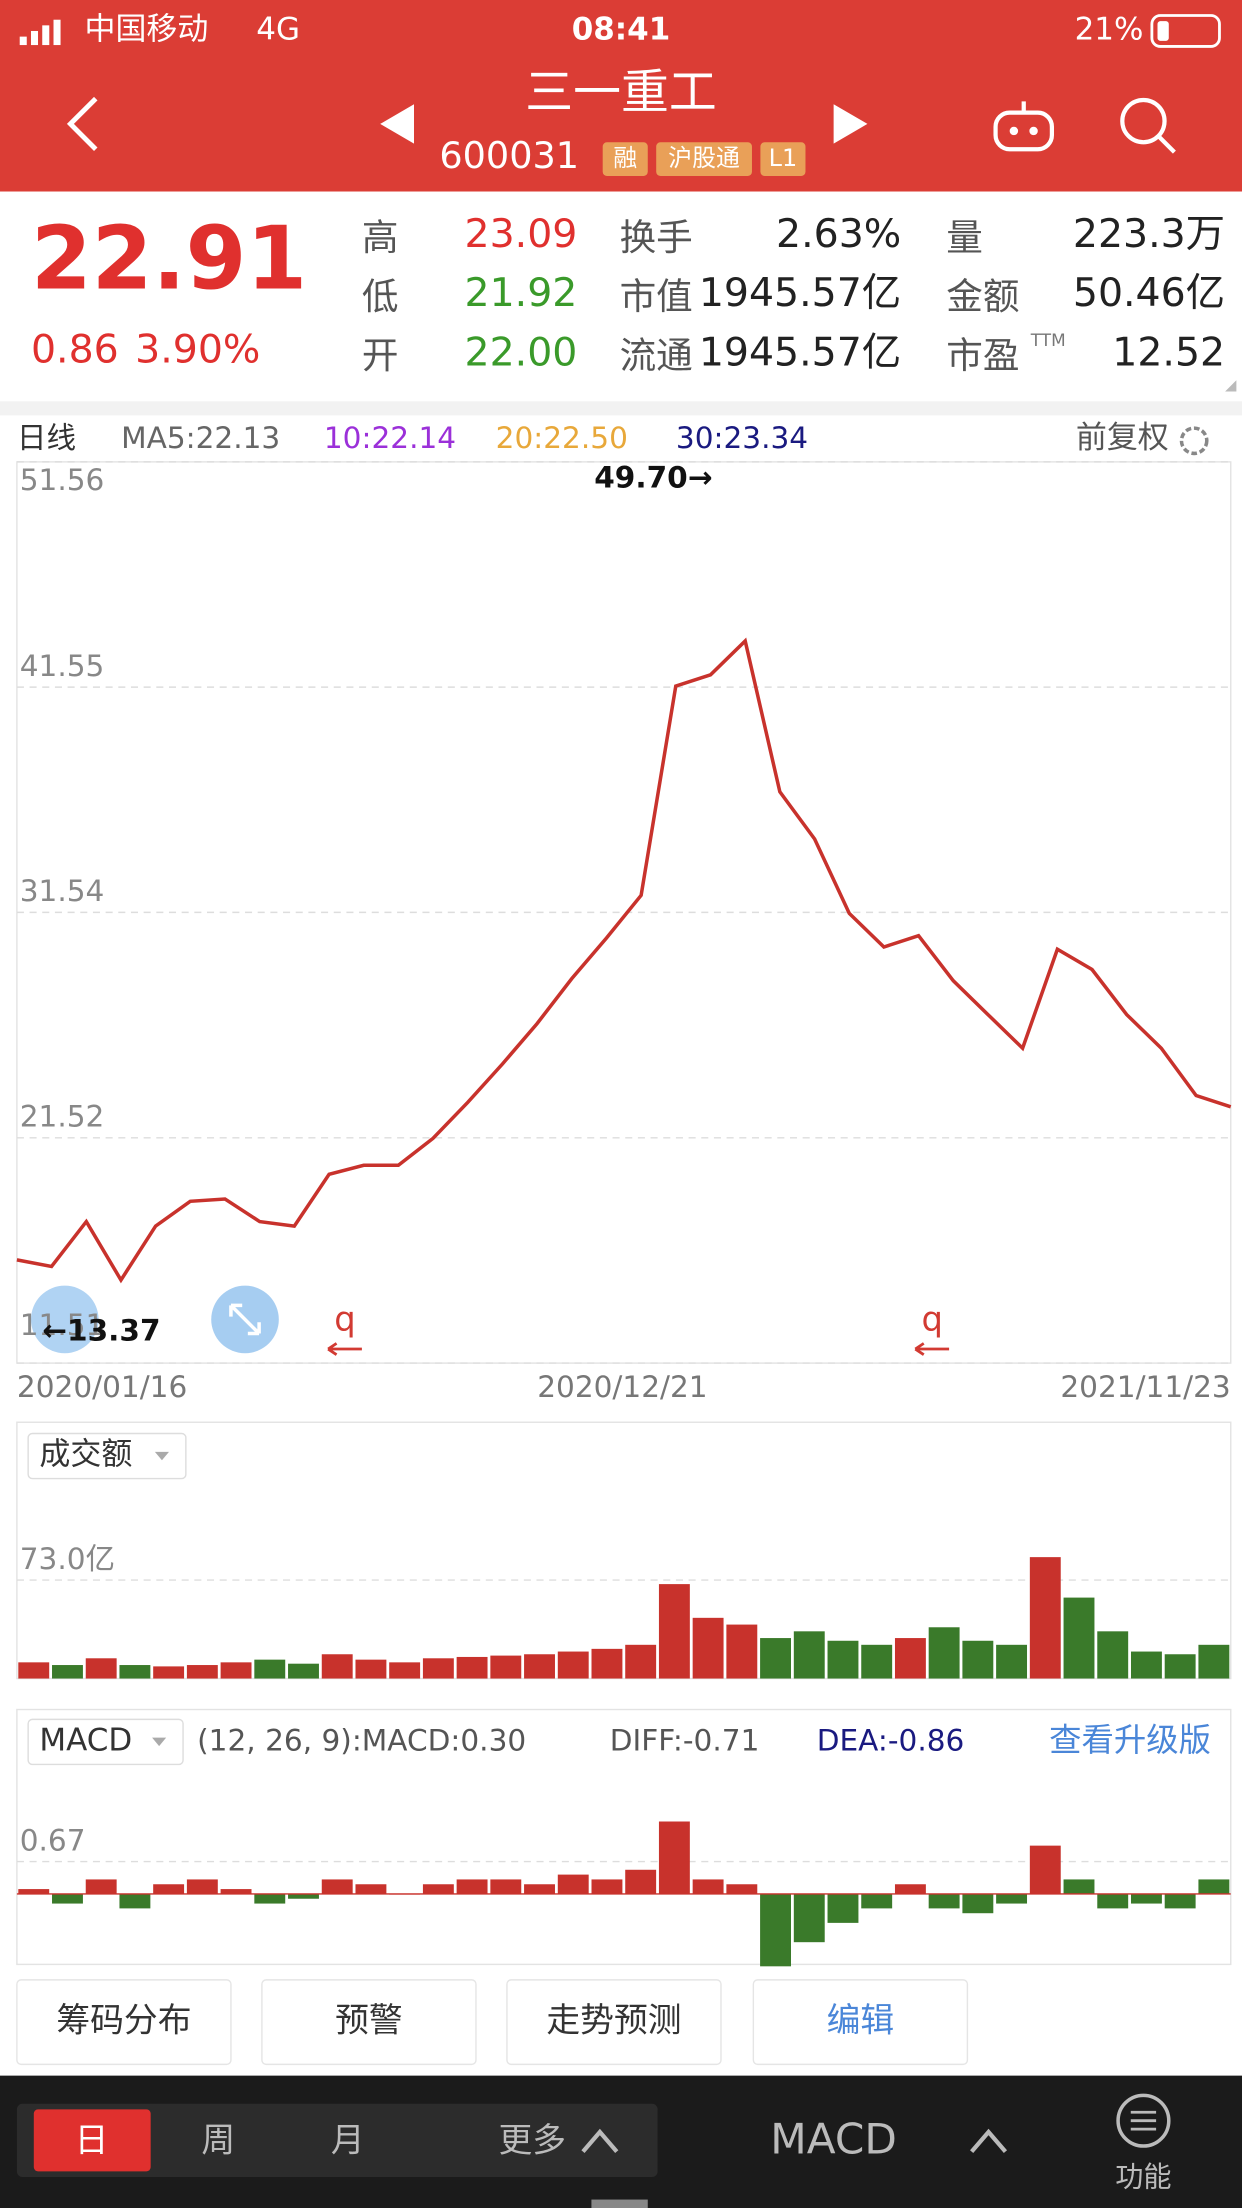  I want to click on upgrade-link: 查看升级版, so click(1130, 1740).